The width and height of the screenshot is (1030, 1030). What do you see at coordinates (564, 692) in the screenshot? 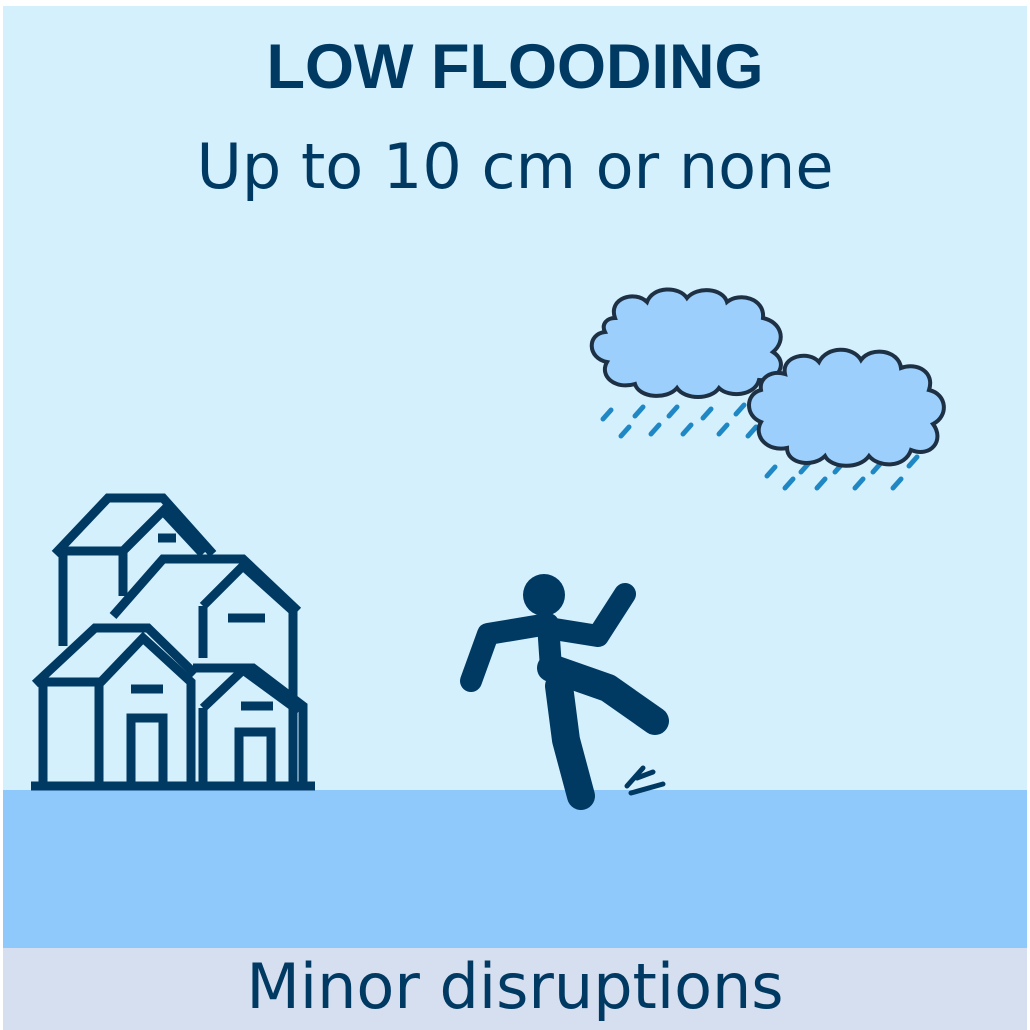
I see `person-slipping-icon` at bounding box center [564, 692].